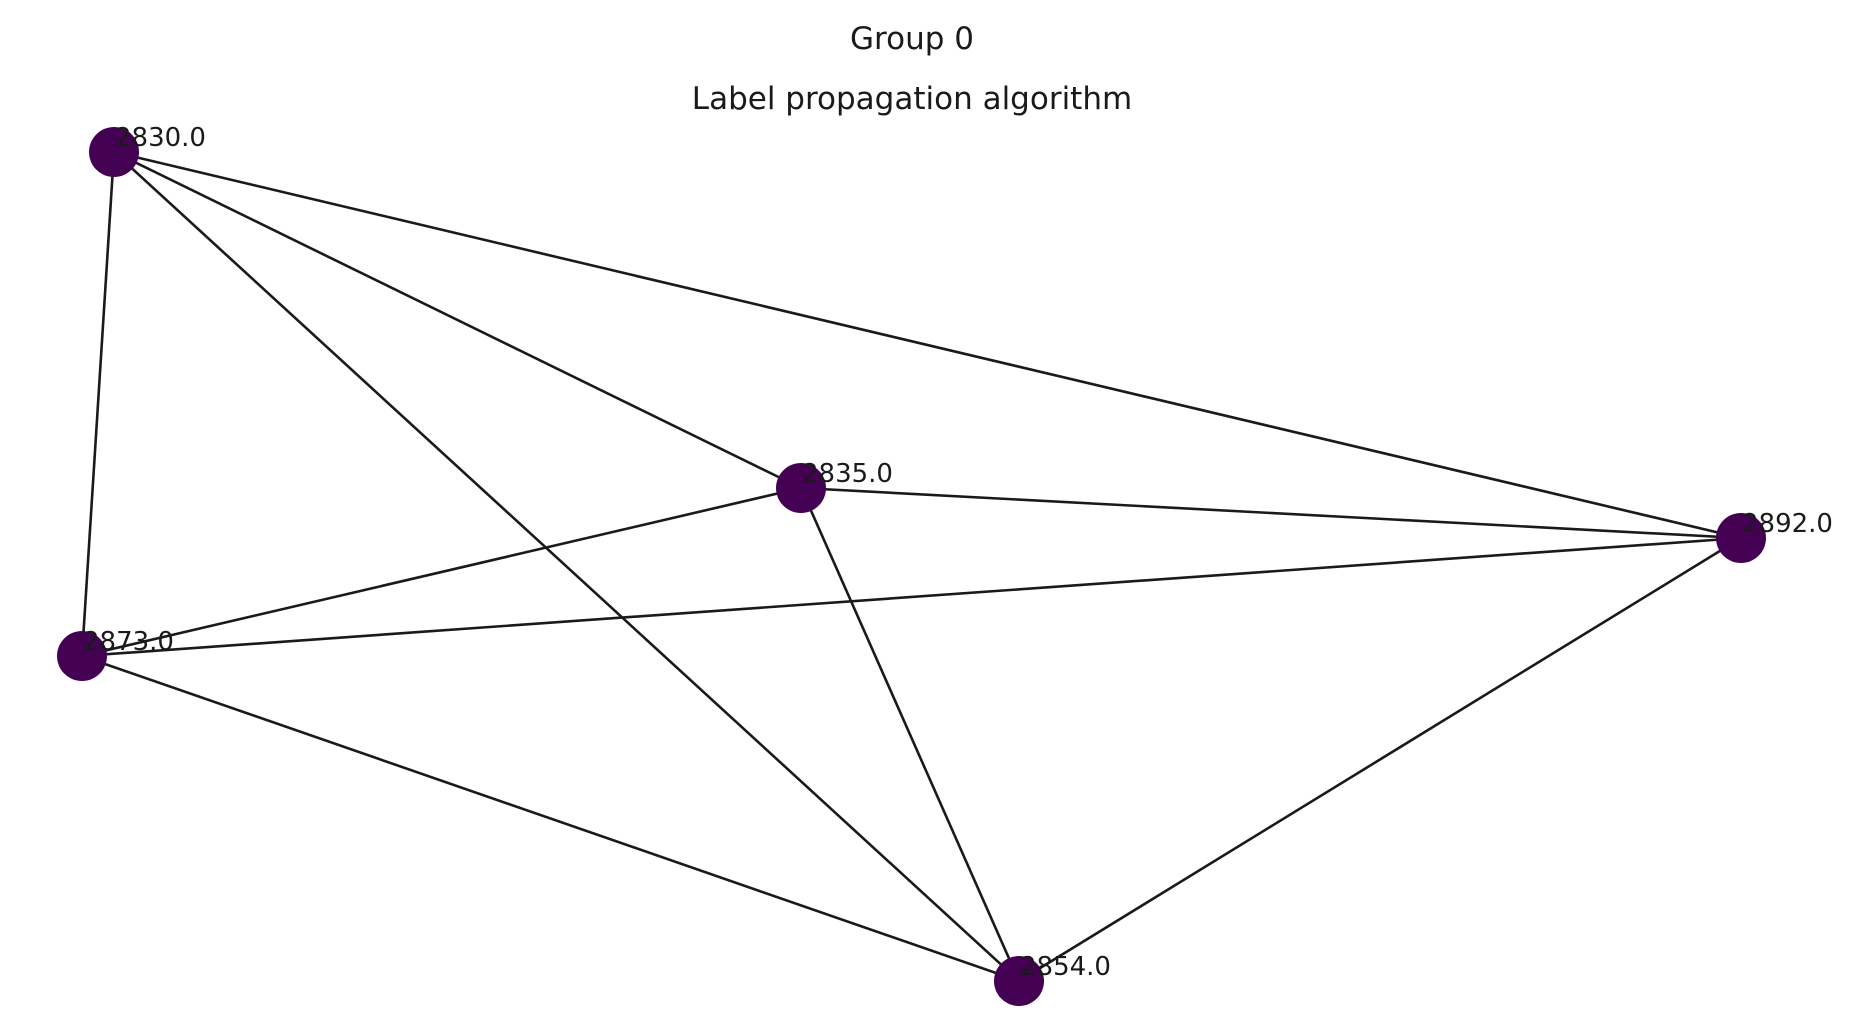  What do you see at coordinates (128, 642) in the screenshot?
I see `node-label-2873: 2873.0` at bounding box center [128, 642].